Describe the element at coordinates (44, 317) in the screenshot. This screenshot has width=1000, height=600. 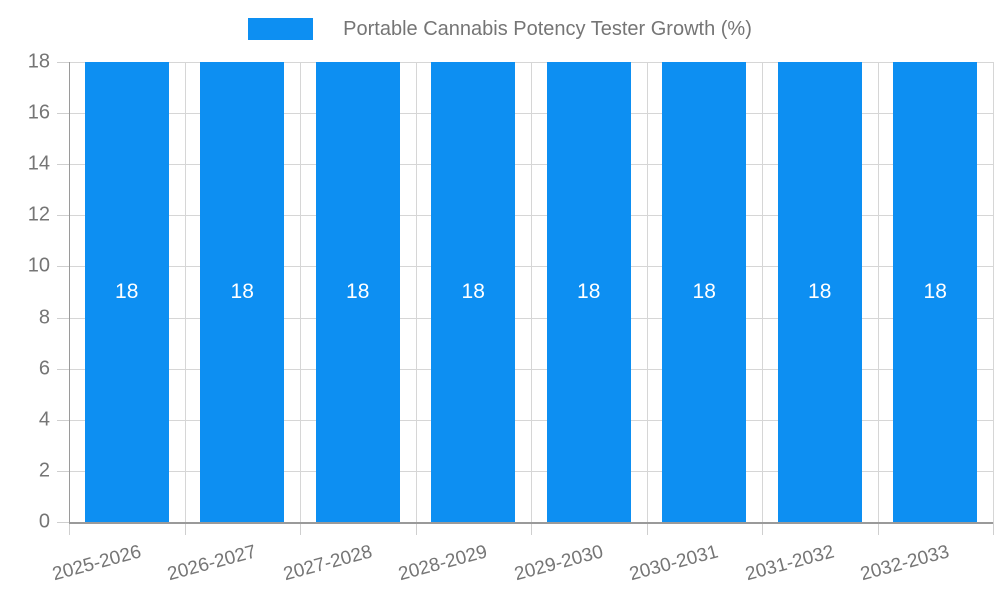
I see `y-tick-label: 8` at that location.